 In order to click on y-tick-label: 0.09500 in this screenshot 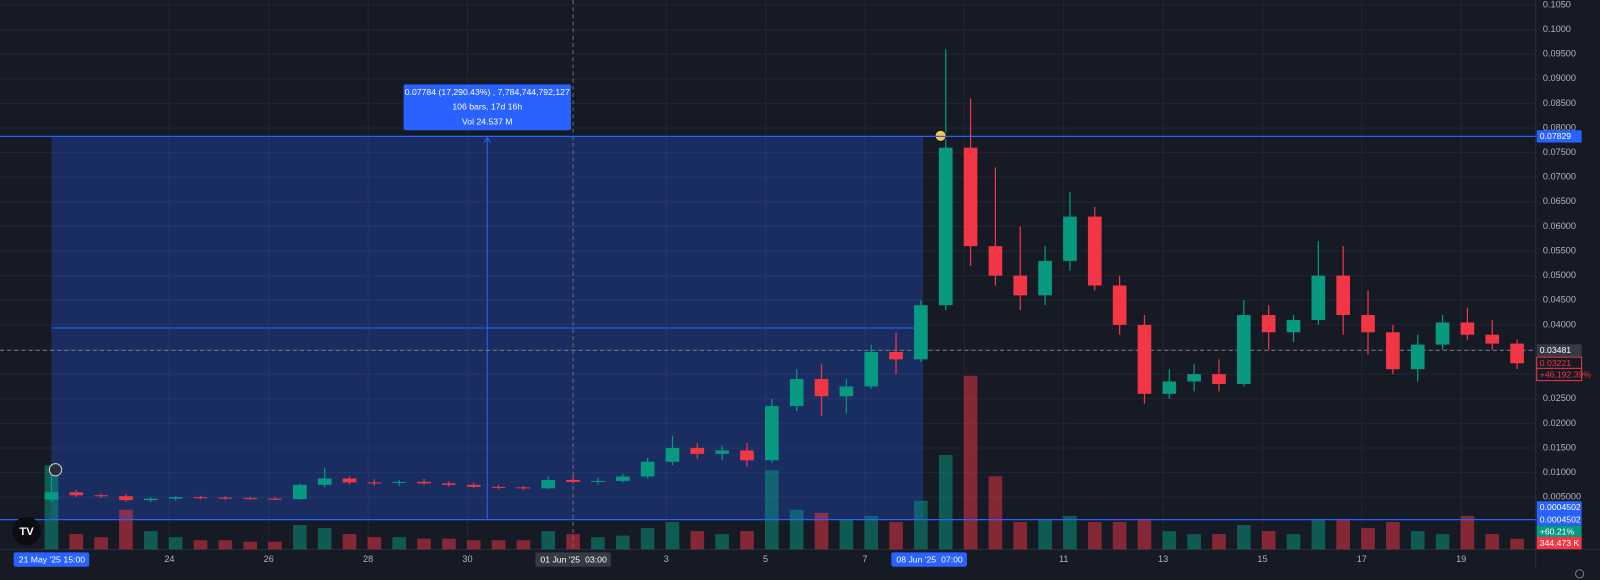, I will do `click(1559, 54)`.